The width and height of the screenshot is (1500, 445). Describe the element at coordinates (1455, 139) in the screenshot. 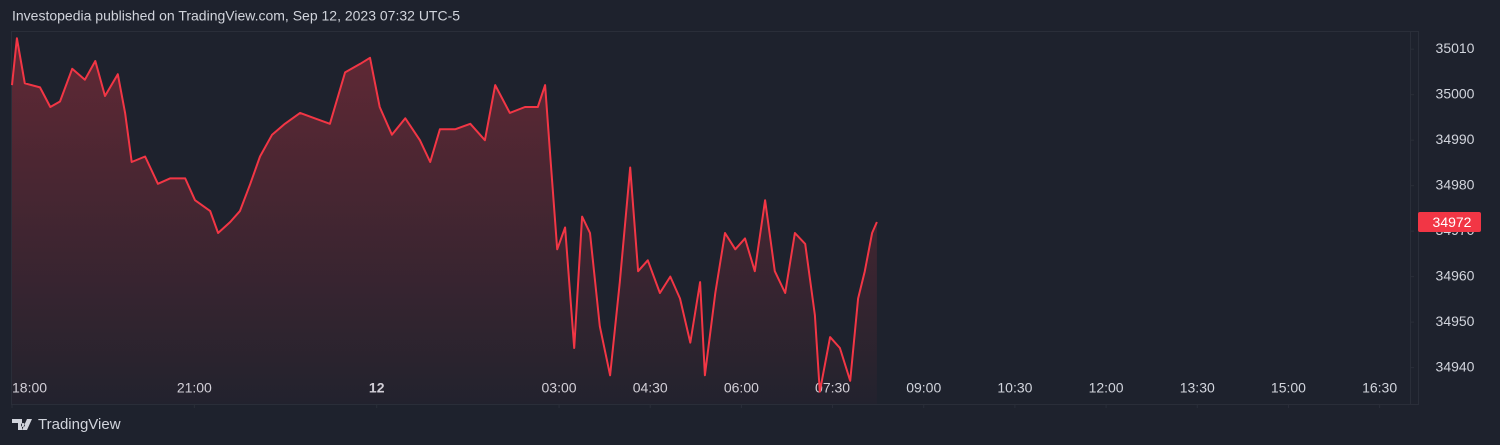

I see `y-tick-label: 34990` at that location.